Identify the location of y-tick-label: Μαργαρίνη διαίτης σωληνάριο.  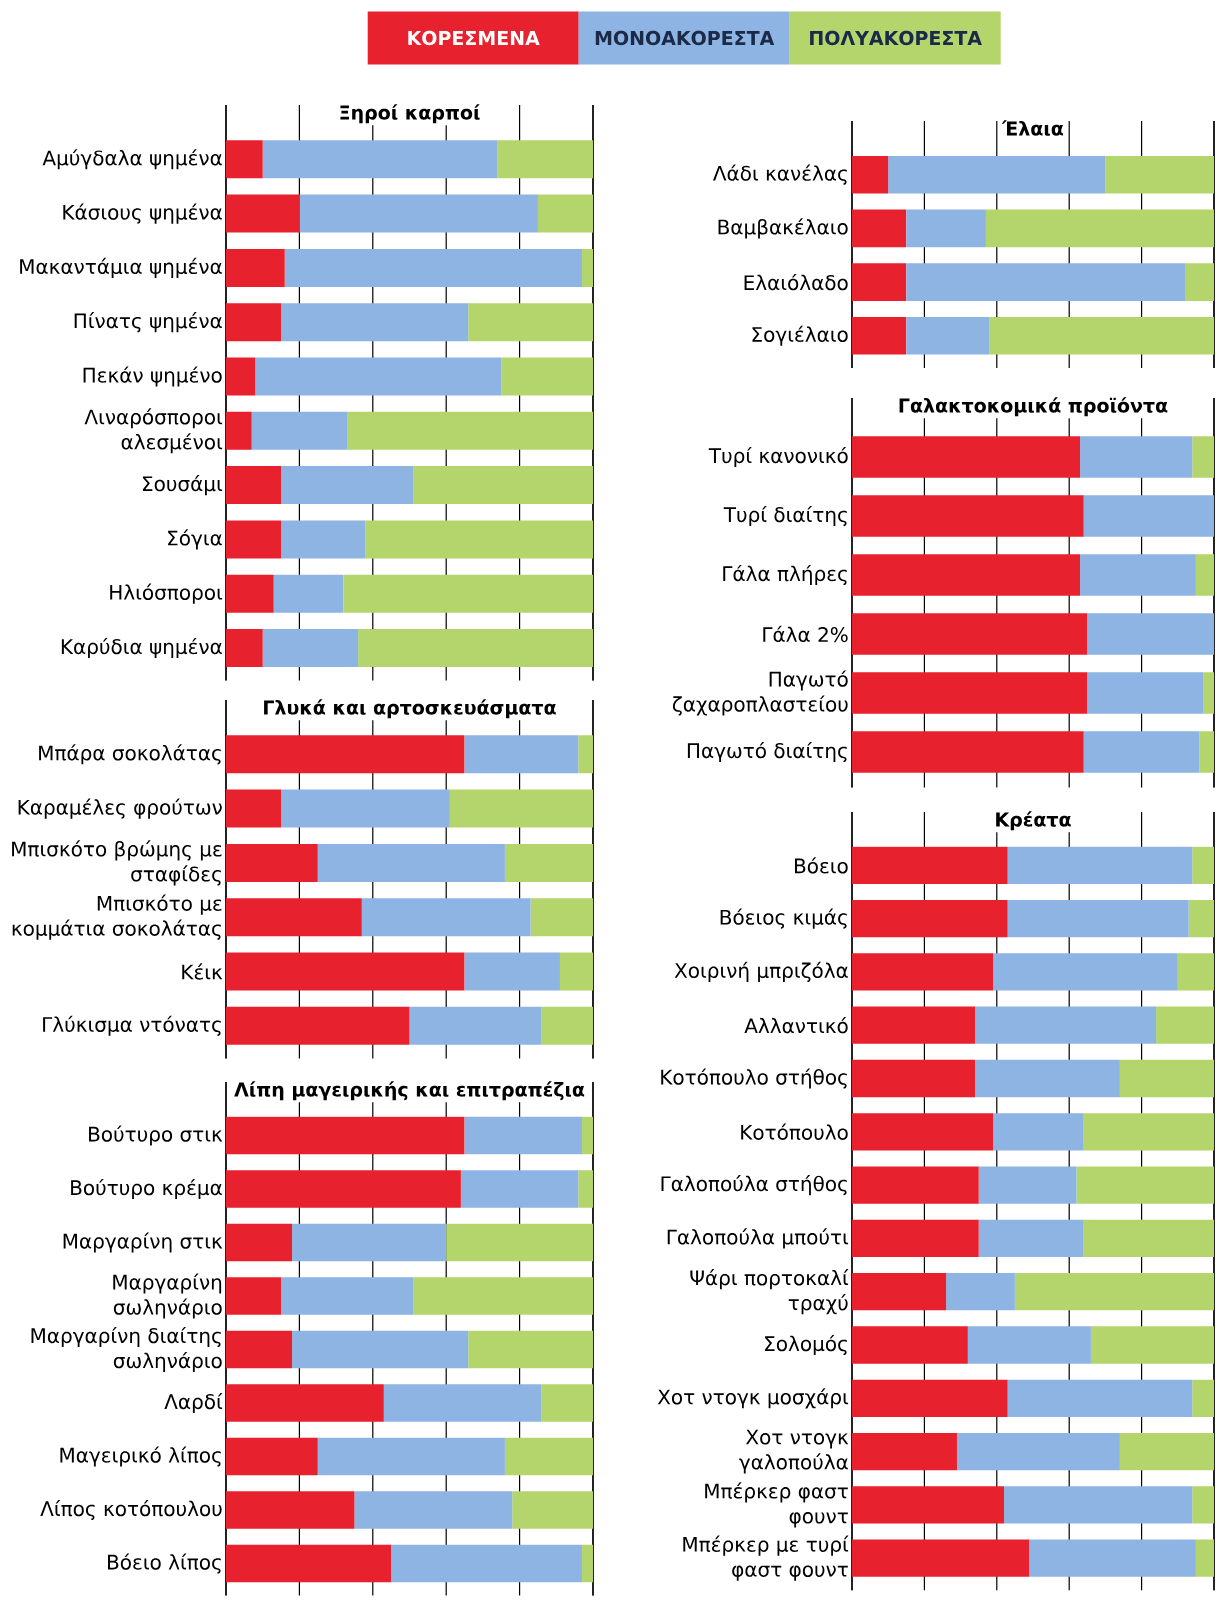
(126, 1349).